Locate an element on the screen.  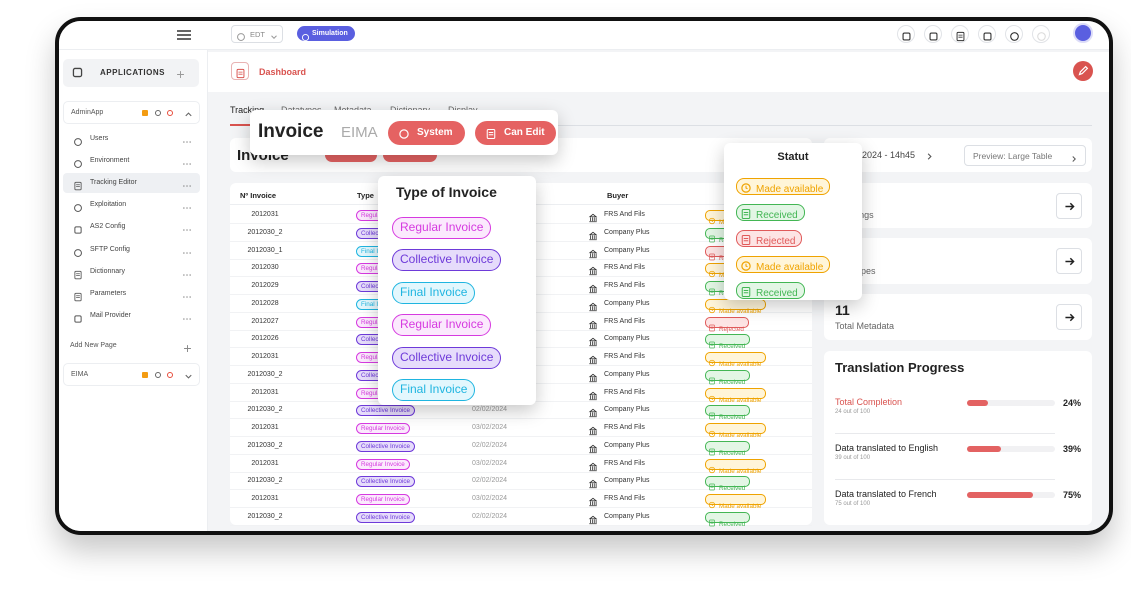
sidebar-item: SFTP Config is located at coordinates (131, 250).